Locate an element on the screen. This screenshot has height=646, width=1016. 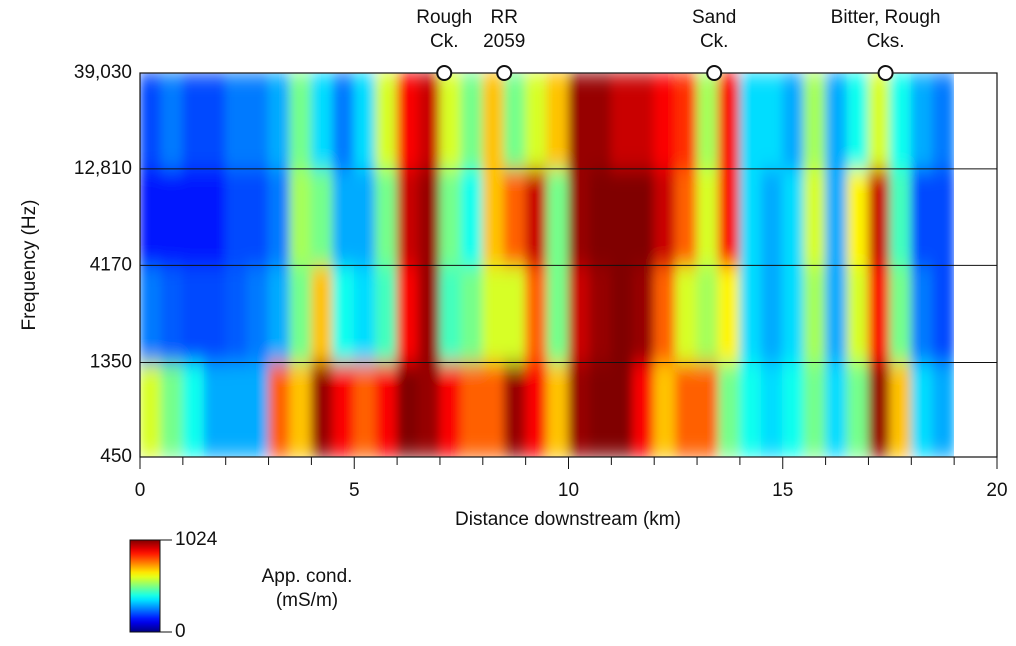
site-label: RR is located at coordinates (503, 17).